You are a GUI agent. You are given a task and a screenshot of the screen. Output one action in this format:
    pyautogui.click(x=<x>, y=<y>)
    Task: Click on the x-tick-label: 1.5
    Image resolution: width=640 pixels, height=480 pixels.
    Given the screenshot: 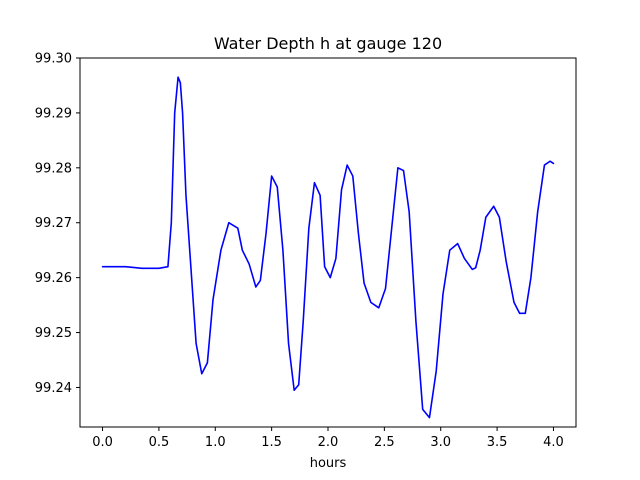 What is the action you would take?
    pyautogui.click(x=271, y=442)
    